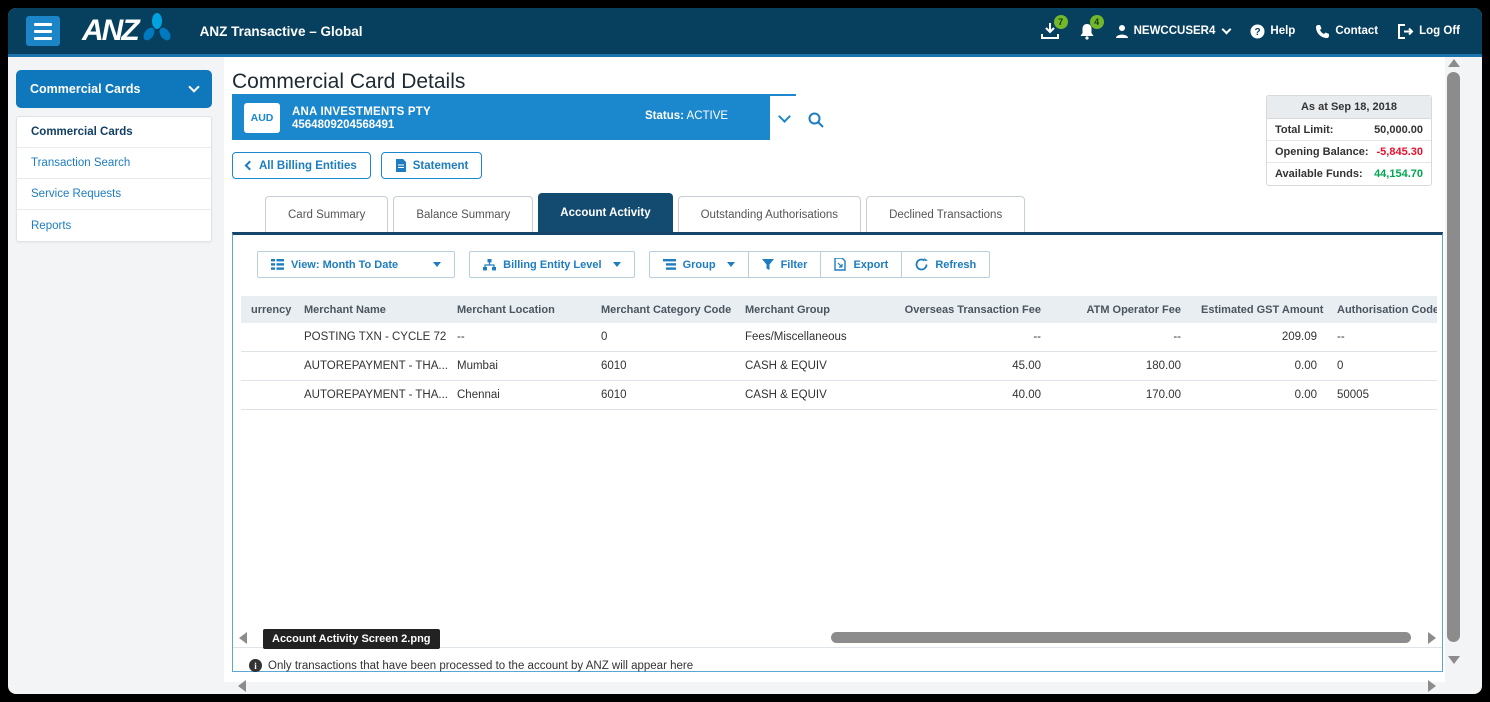  I want to click on sidebar-item-commercial-cards: Commercial Cards, so click(114, 132).